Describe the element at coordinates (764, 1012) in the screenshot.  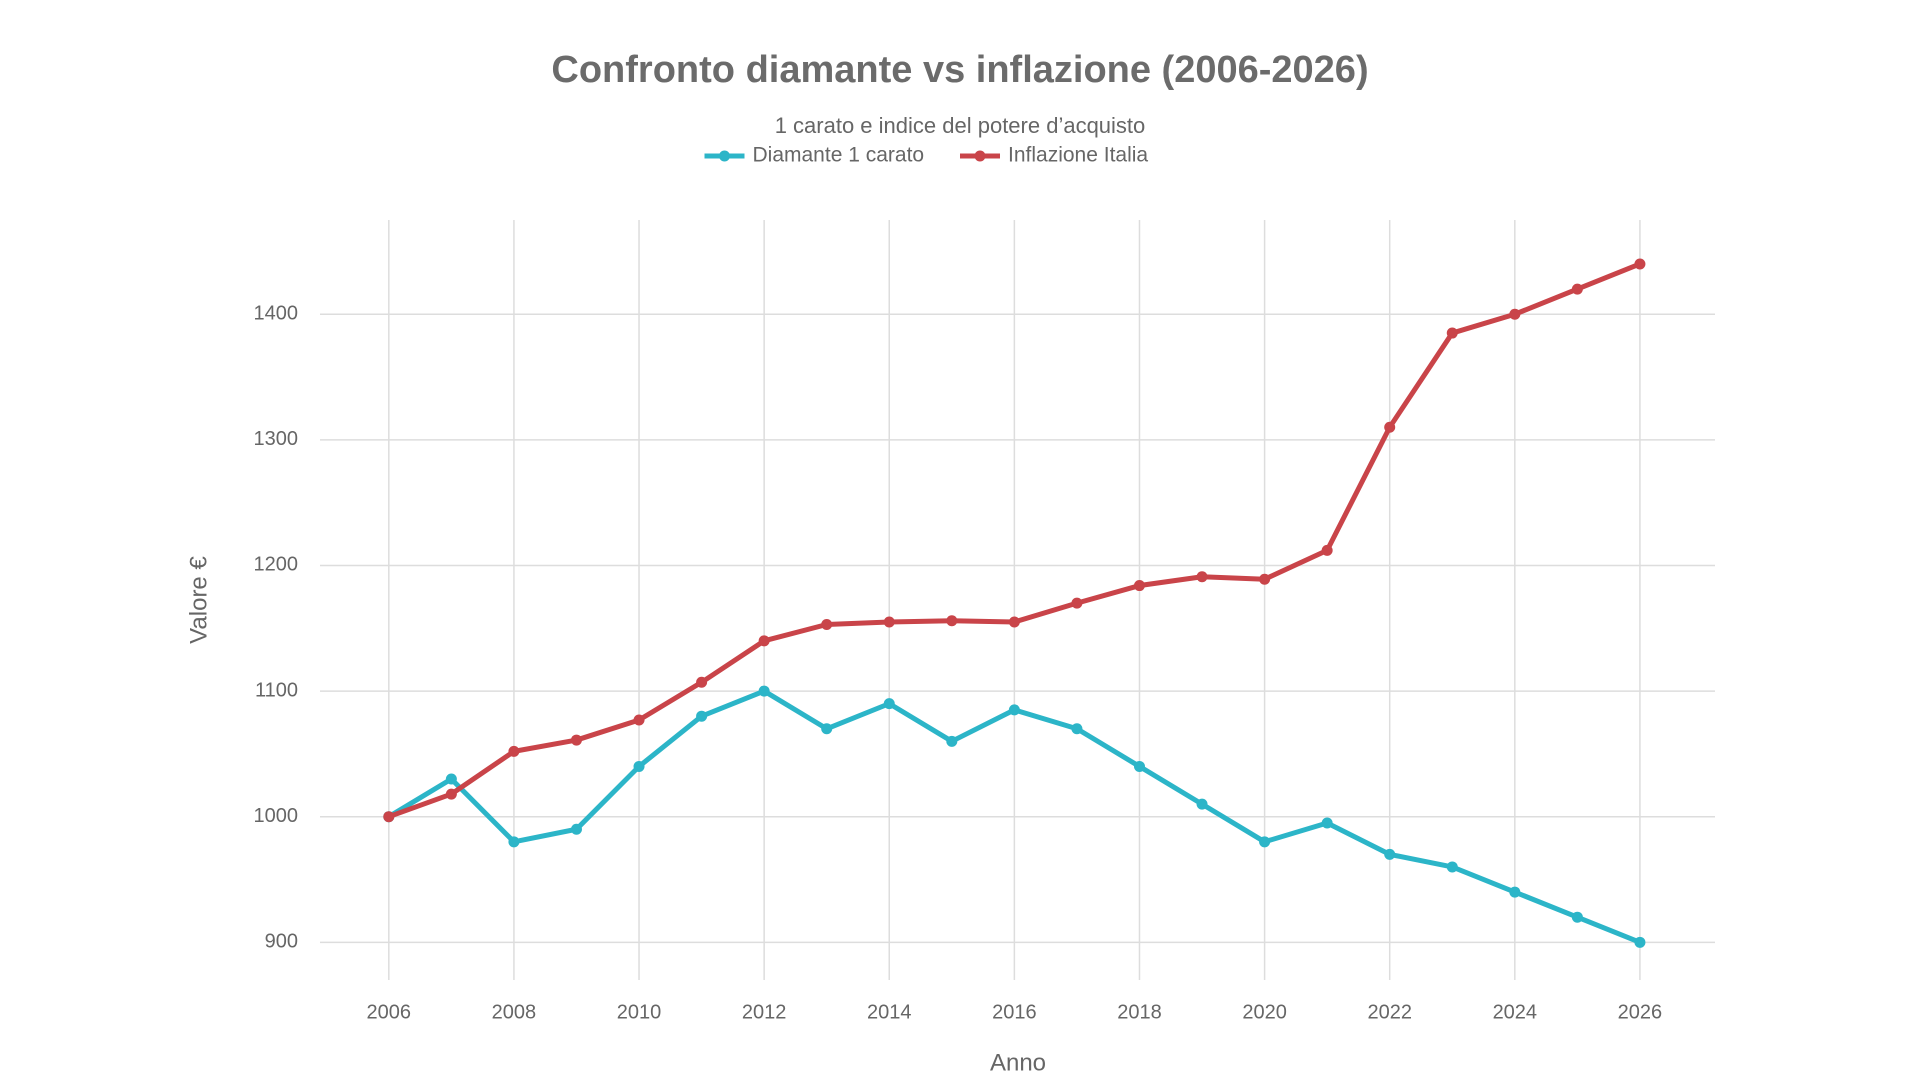
I see `x-tick-label: 2012` at that location.